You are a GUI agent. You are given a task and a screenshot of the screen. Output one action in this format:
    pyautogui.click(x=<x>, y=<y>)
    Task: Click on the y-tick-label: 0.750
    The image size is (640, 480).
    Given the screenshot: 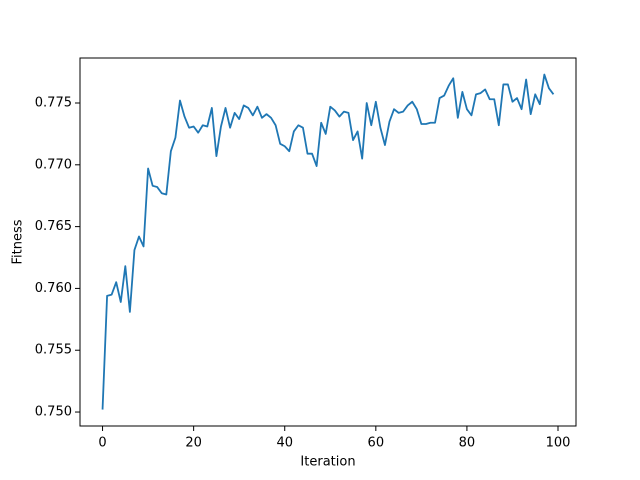 What is the action you would take?
    pyautogui.click(x=53, y=412)
    